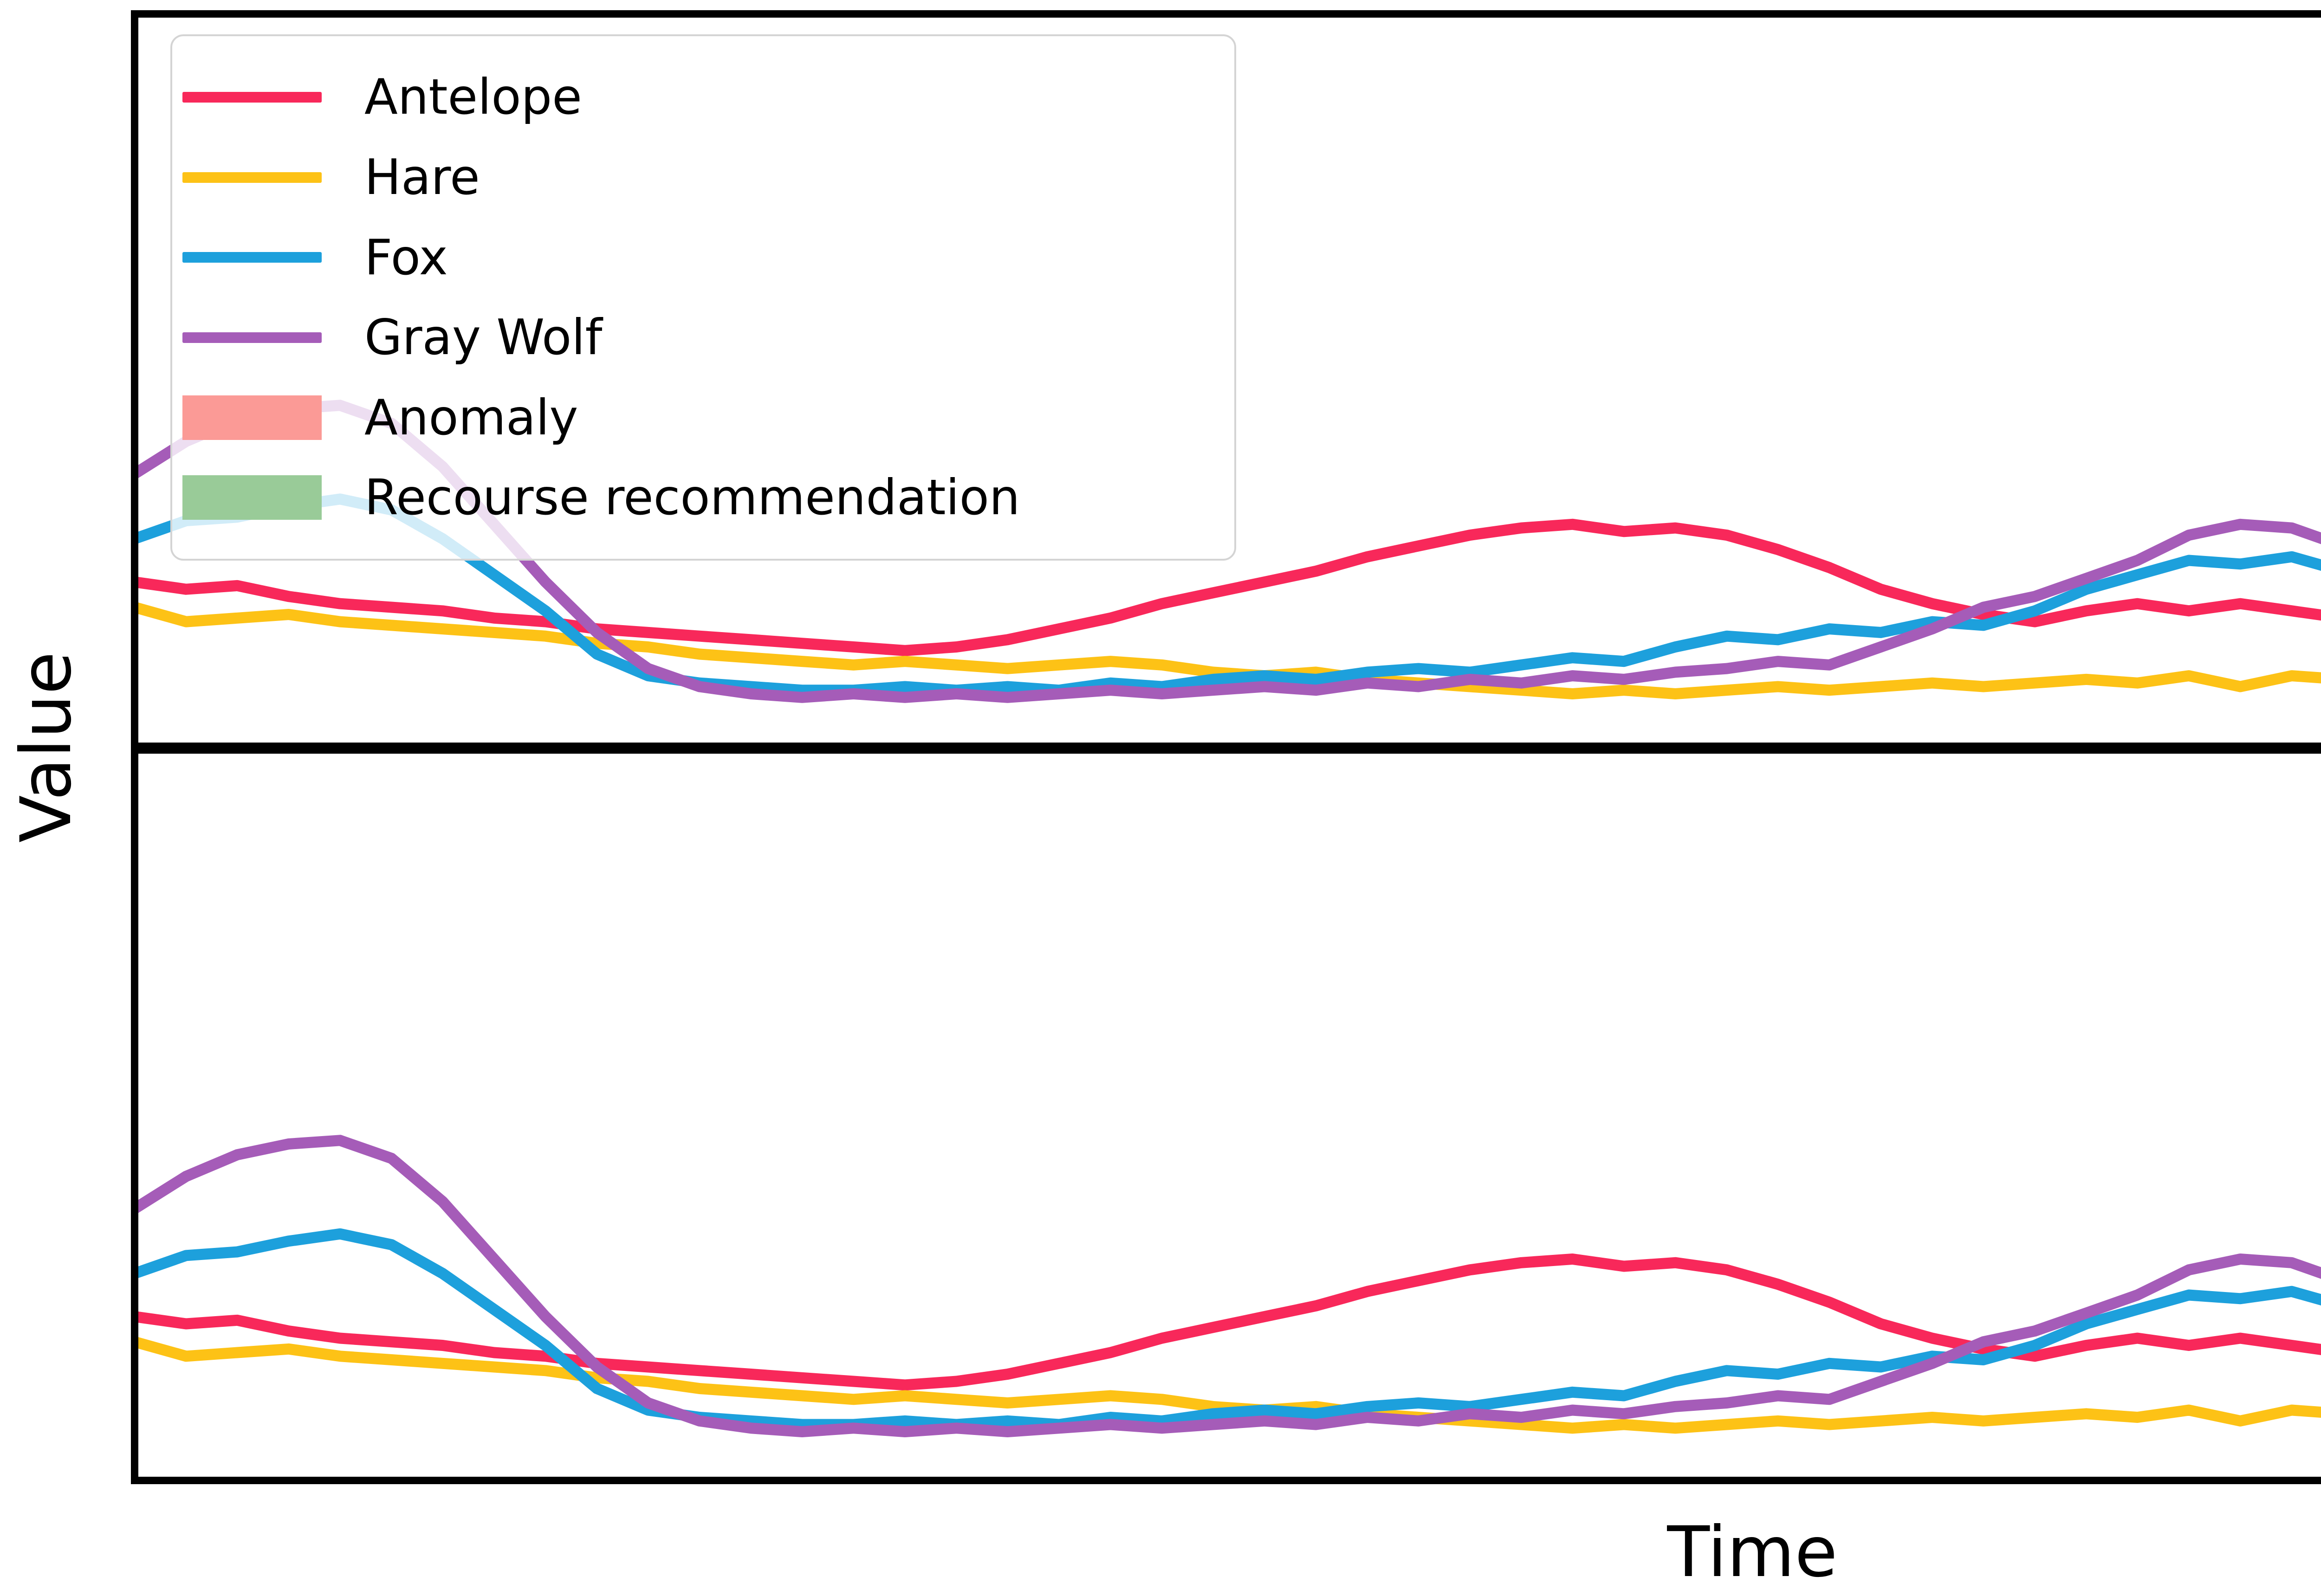  I want to click on legend-item-anomaly: Anomaly, so click(704, 417).